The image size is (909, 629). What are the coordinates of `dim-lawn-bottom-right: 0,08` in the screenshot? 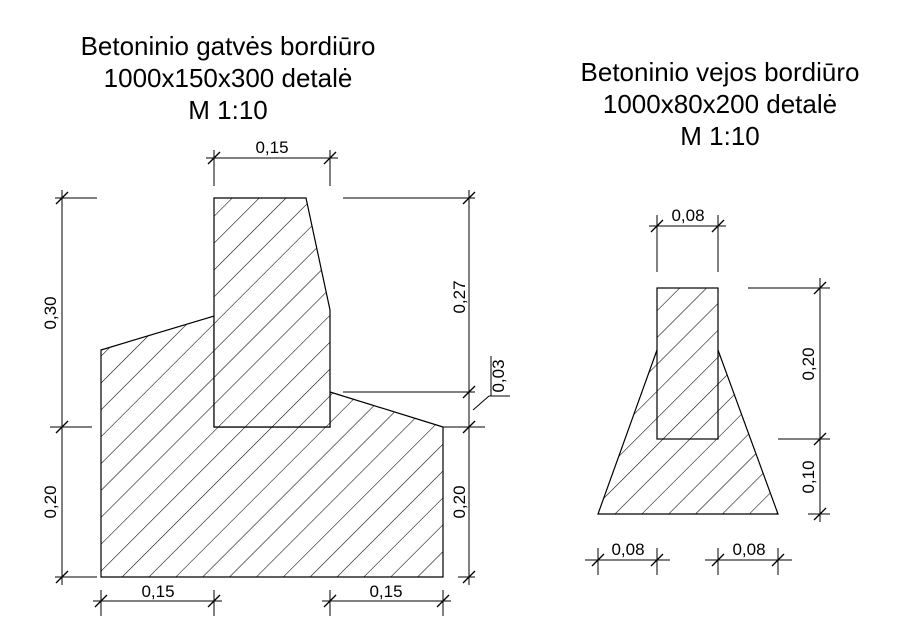 It's located at (748, 557).